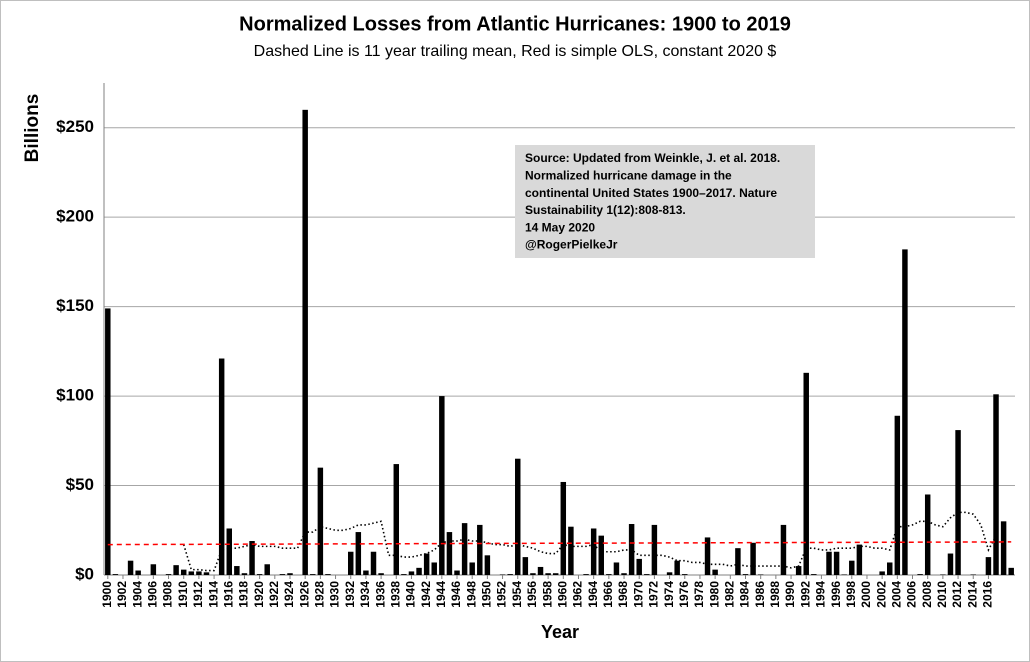 Image resolution: width=1030 pixels, height=662 pixels. What do you see at coordinates (608, 594) in the screenshot?
I see `x-tick-label: 1966` at bounding box center [608, 594].